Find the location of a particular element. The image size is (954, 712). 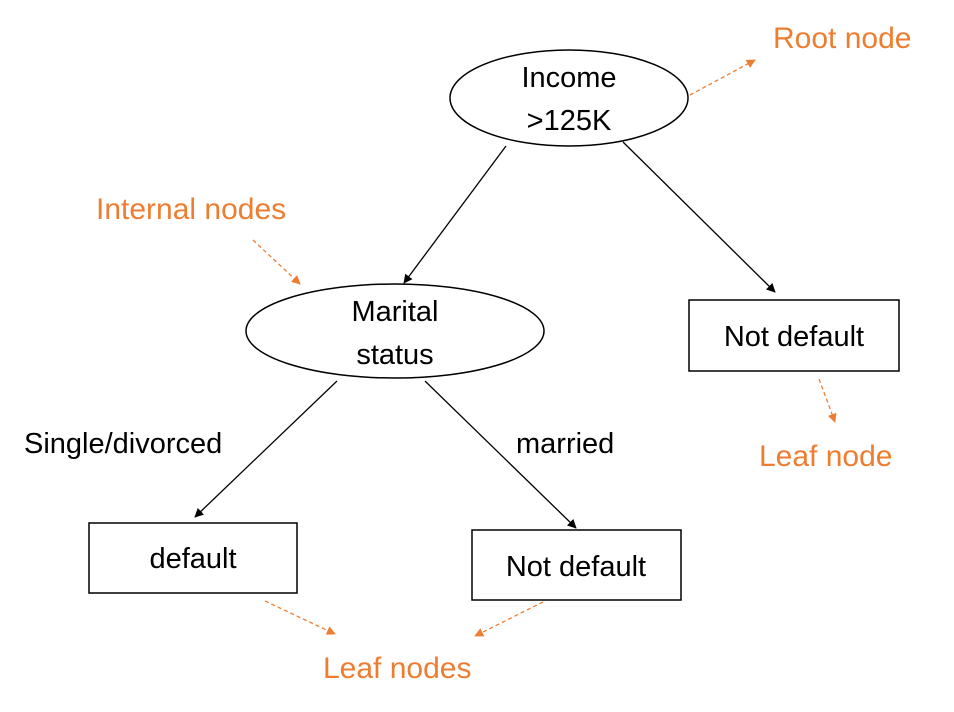

callout-arrow-internal is located at coordinates (276, 262).